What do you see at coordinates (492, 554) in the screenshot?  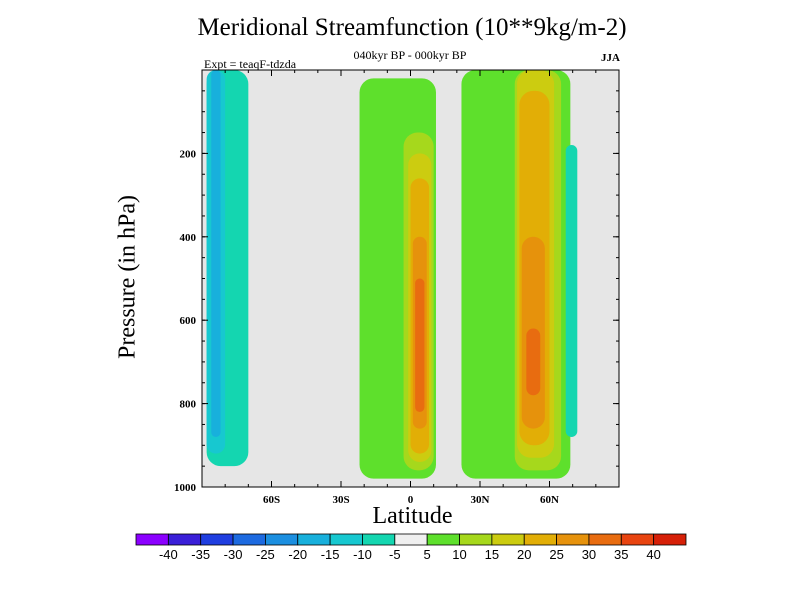 I see `colorbar-label: 15` at bounding box center [492, 554].